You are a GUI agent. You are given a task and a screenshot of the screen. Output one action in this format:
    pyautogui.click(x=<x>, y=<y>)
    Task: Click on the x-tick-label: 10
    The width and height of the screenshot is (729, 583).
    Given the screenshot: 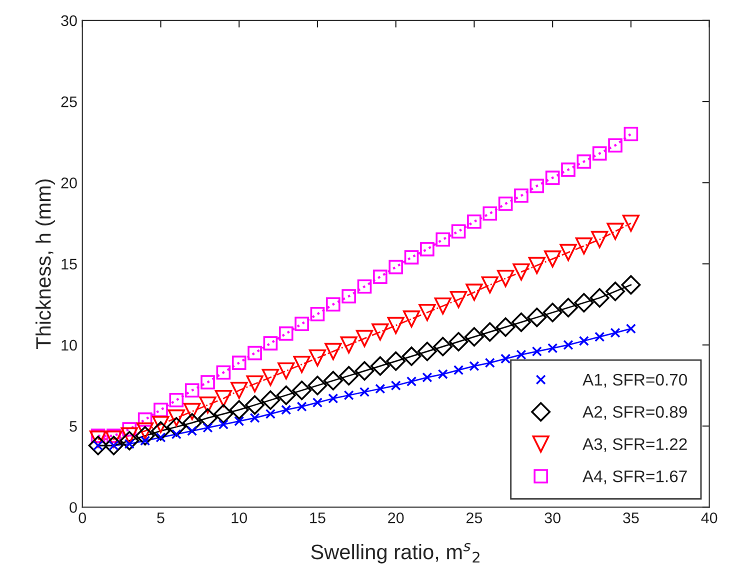 What is the action you would take?
    pyautogui.click(x=240, y=518)
    